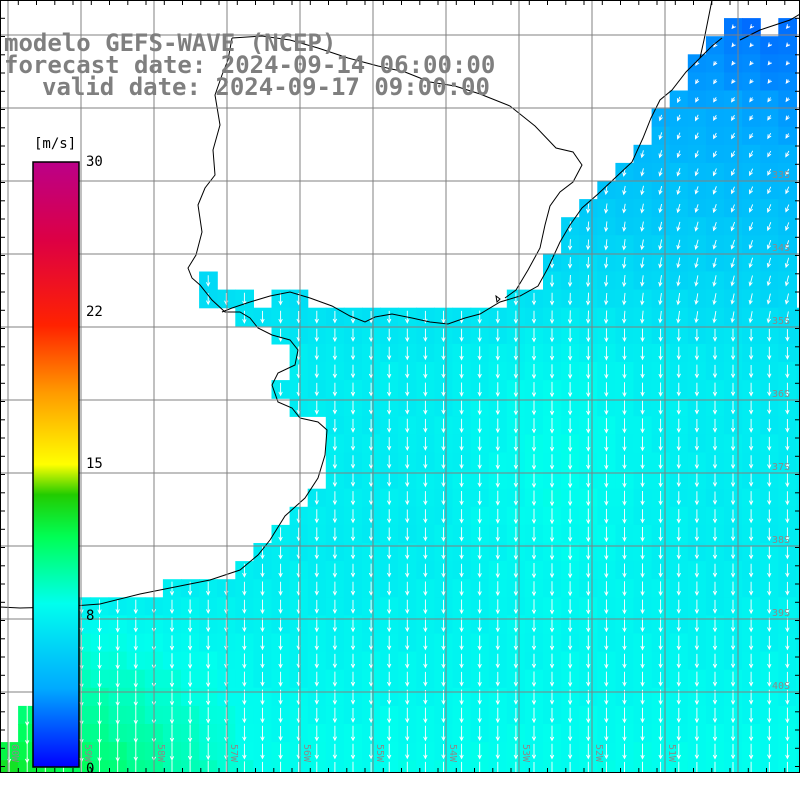 This screenshot has width=800, height=800. What do you see at coordinates (781, 431) in the screenshot?
I see `latitude-labels: 33S 34S 35S 36S 37S 38S 39S 40S` at bounding box center [781, 431].